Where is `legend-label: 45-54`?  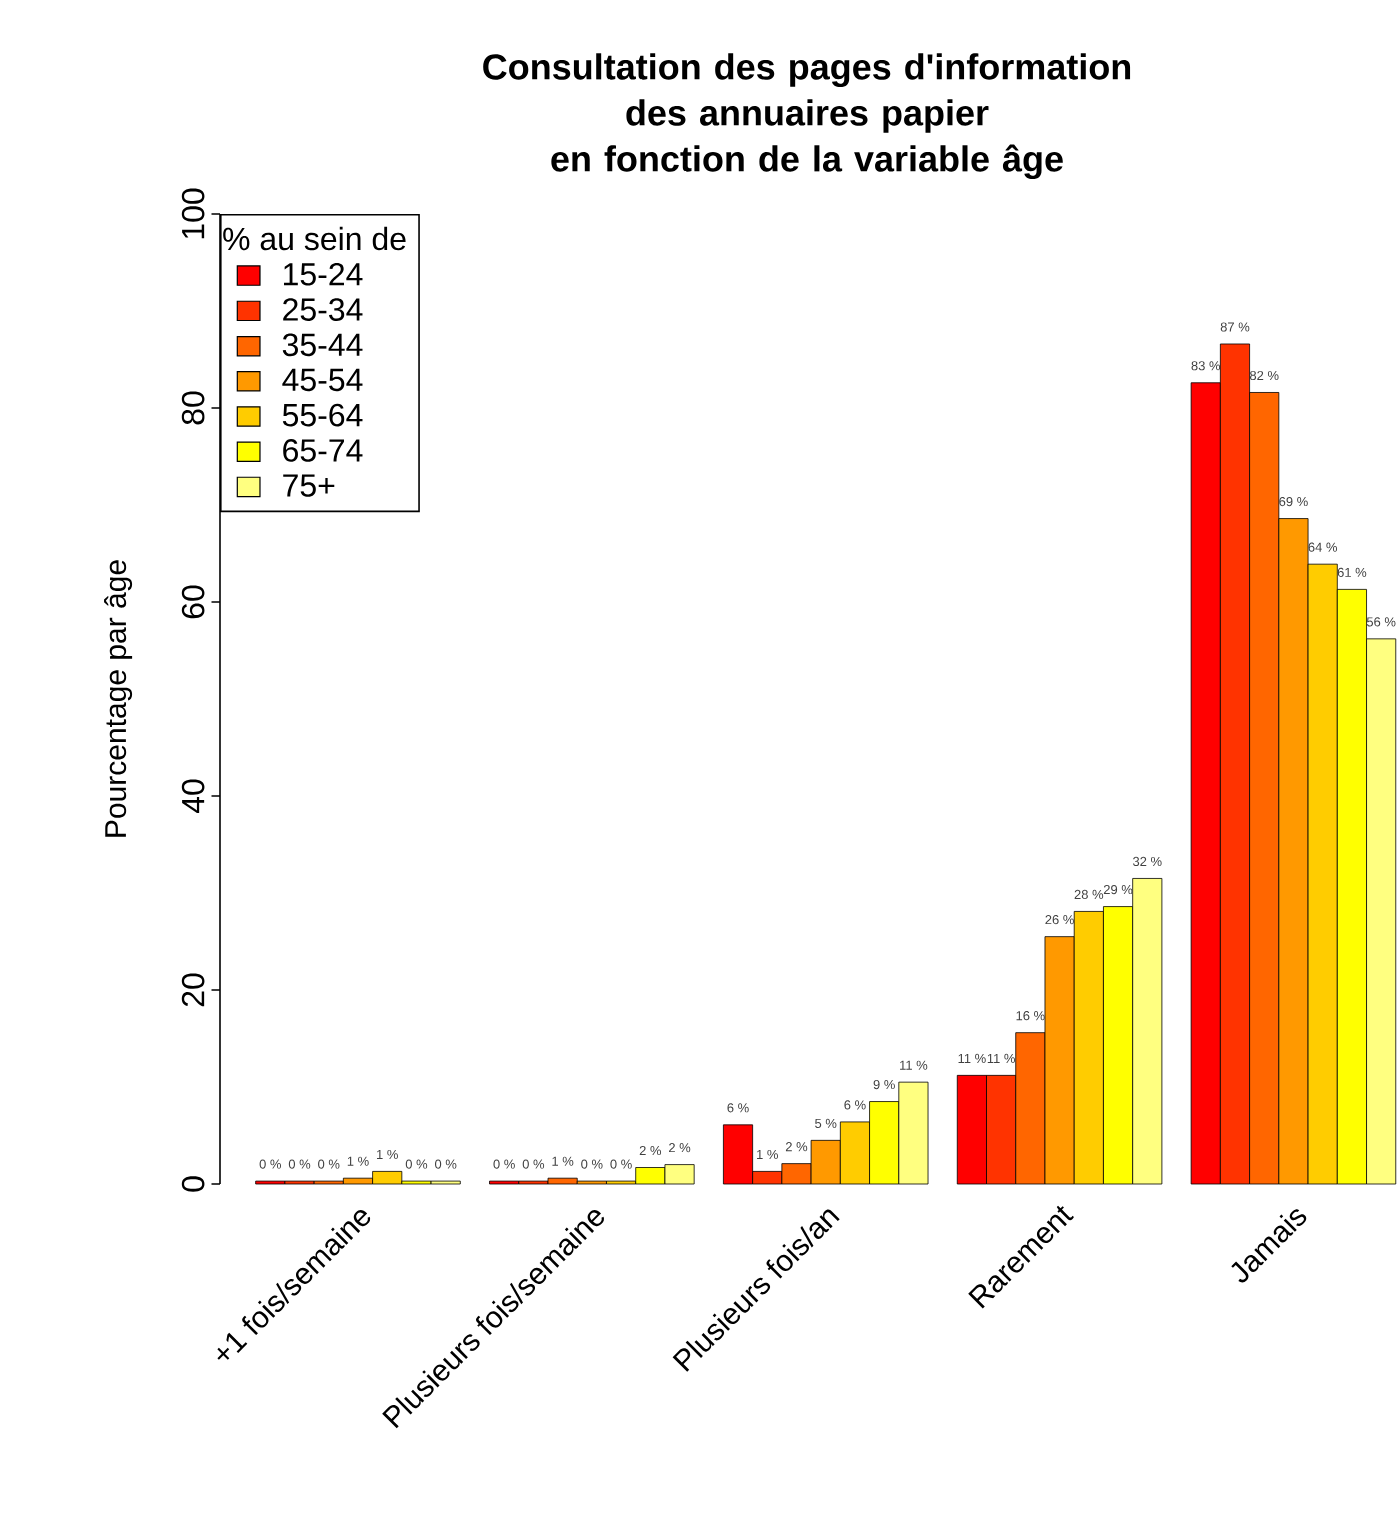 legend-label: 45-54 is located at coordinates (322, 380).